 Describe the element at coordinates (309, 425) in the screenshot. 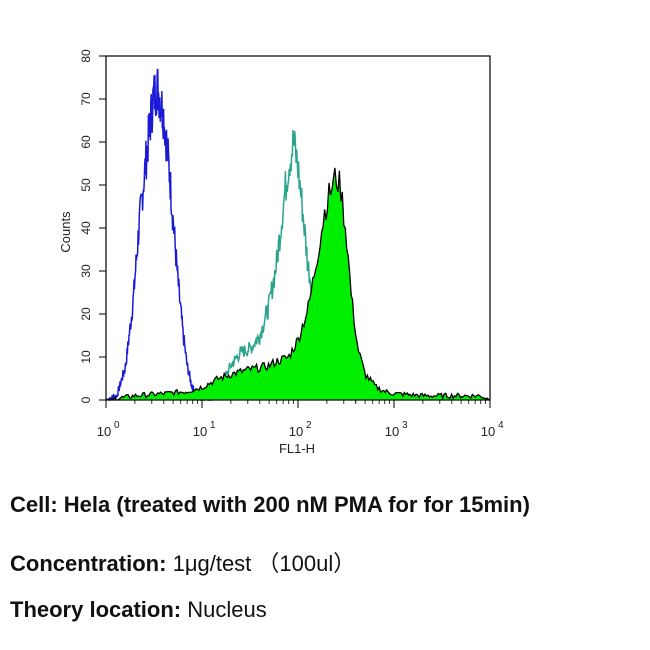

I see `x-tick-exponent: 2` at that location.